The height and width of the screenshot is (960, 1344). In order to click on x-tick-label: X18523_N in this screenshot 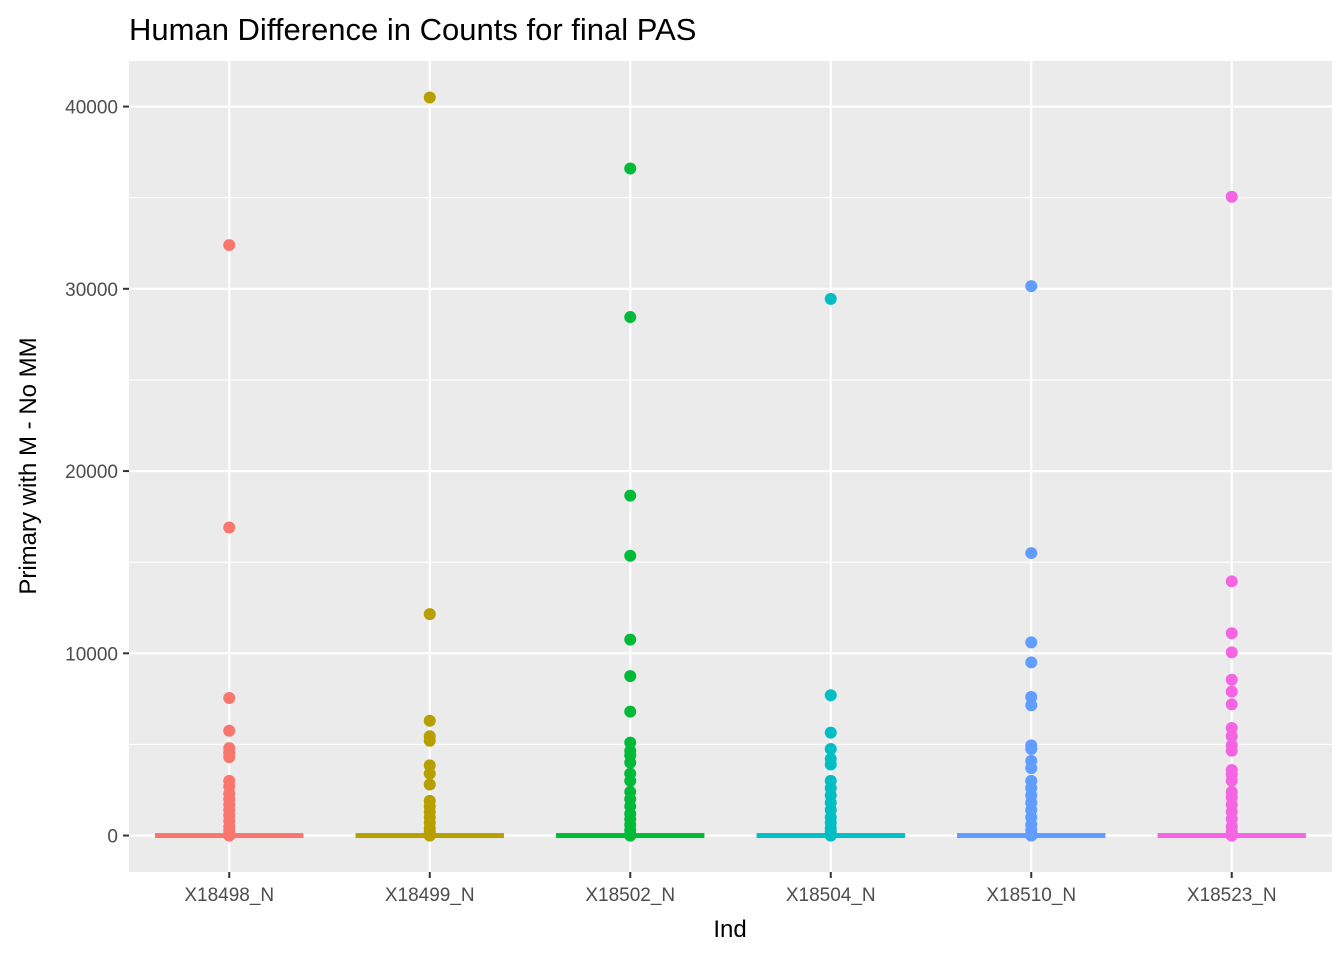, I will do `click(1232, 895)`.